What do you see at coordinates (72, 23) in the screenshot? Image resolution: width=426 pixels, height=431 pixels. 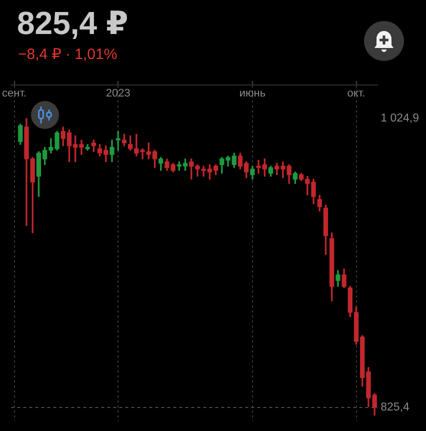 I see `chart-title: 825,4 ₽` at bounding box center [72, 23].